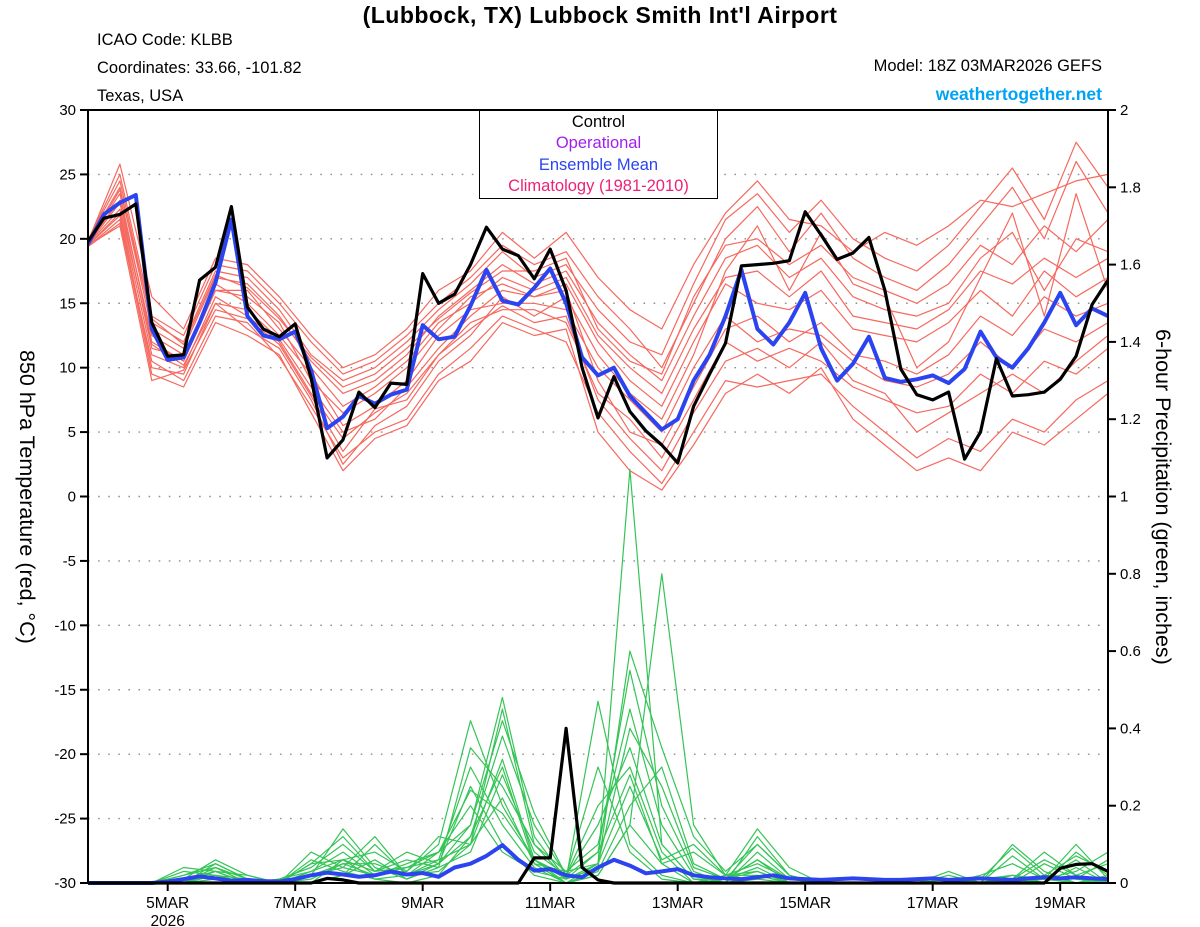 The width and height of the screenshot is (1200, 927). What do you see at coordinates (1130, 187) in the screenshot?
I see `y-right-tick-label: 1.8` at bounding box center [1130, 187].